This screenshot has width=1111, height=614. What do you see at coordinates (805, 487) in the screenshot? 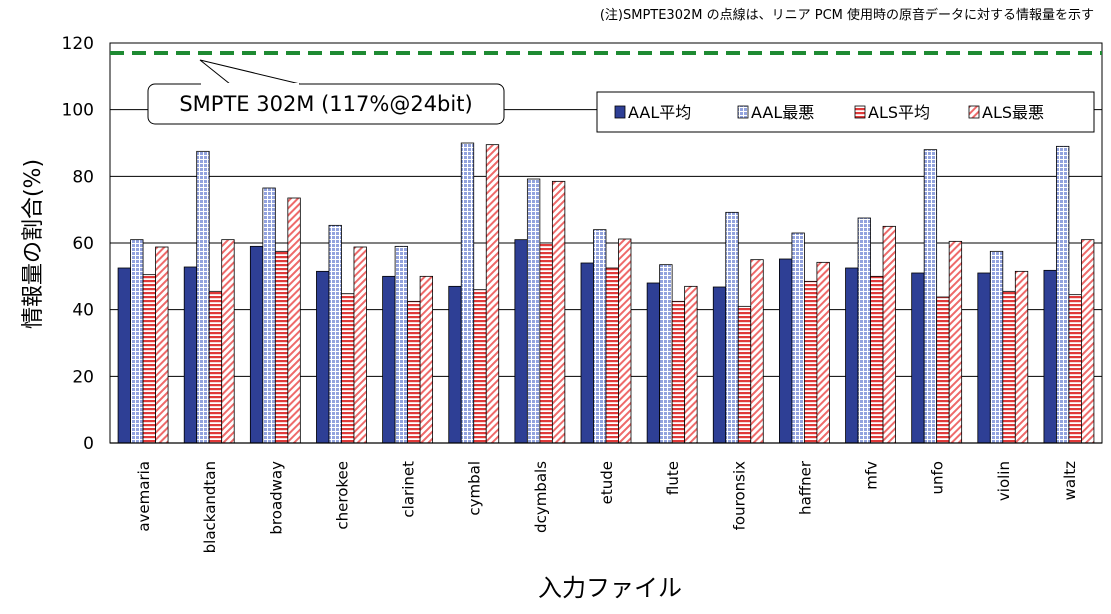
I see `x-tick-label: haffner` at bounding box center [805, 487].